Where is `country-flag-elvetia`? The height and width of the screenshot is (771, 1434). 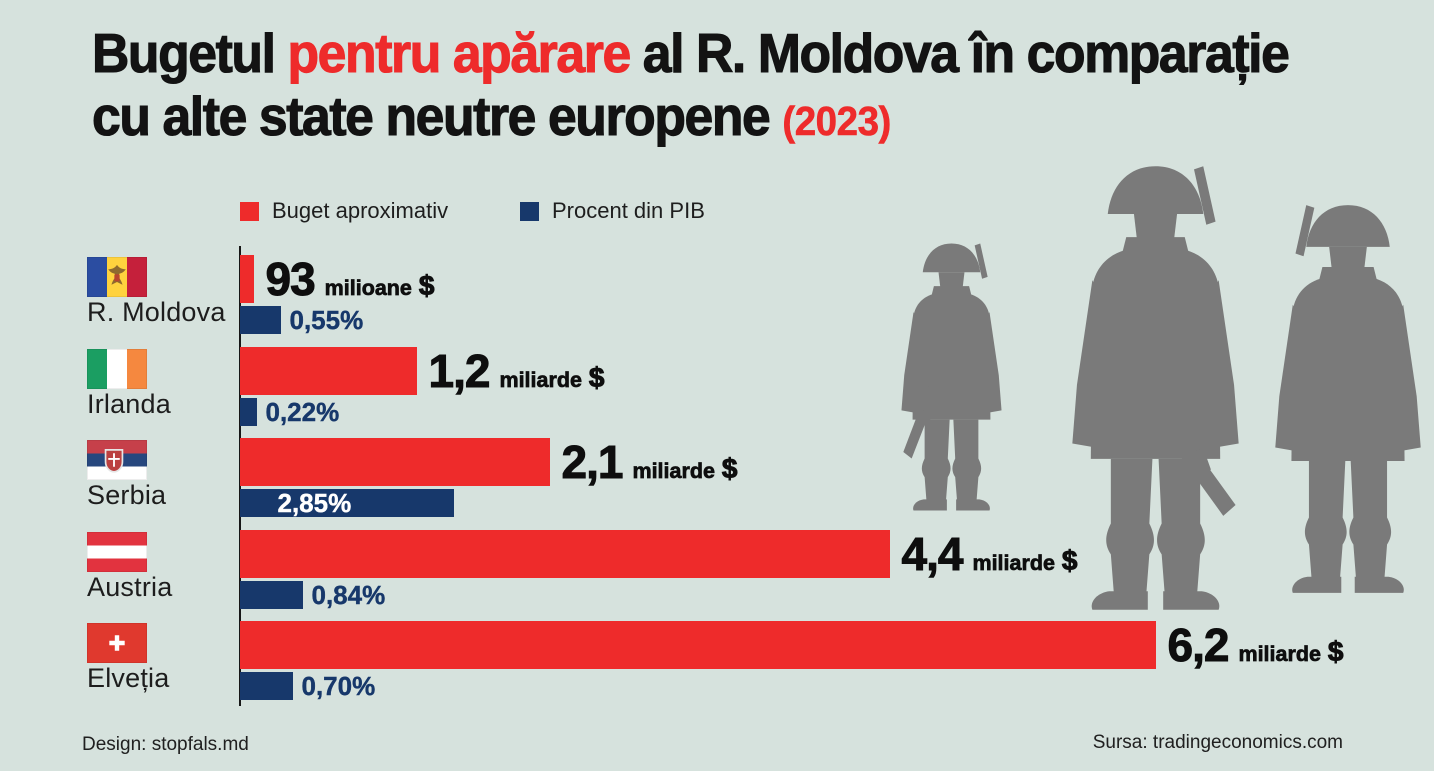 country-flag-elvetia is located at coordinates (117, 643).